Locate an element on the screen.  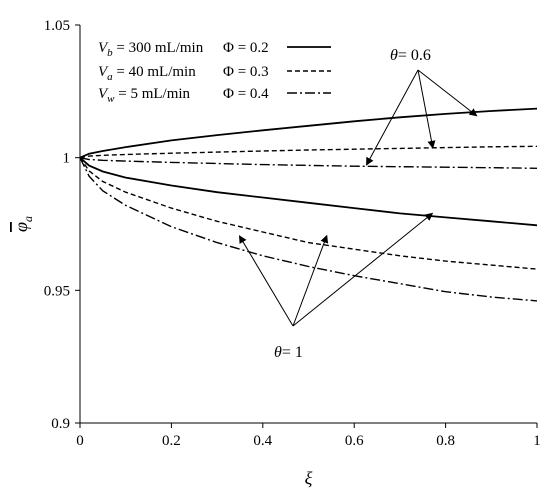
y-tick-label: 0.9 is located at coordinates (60, 424).